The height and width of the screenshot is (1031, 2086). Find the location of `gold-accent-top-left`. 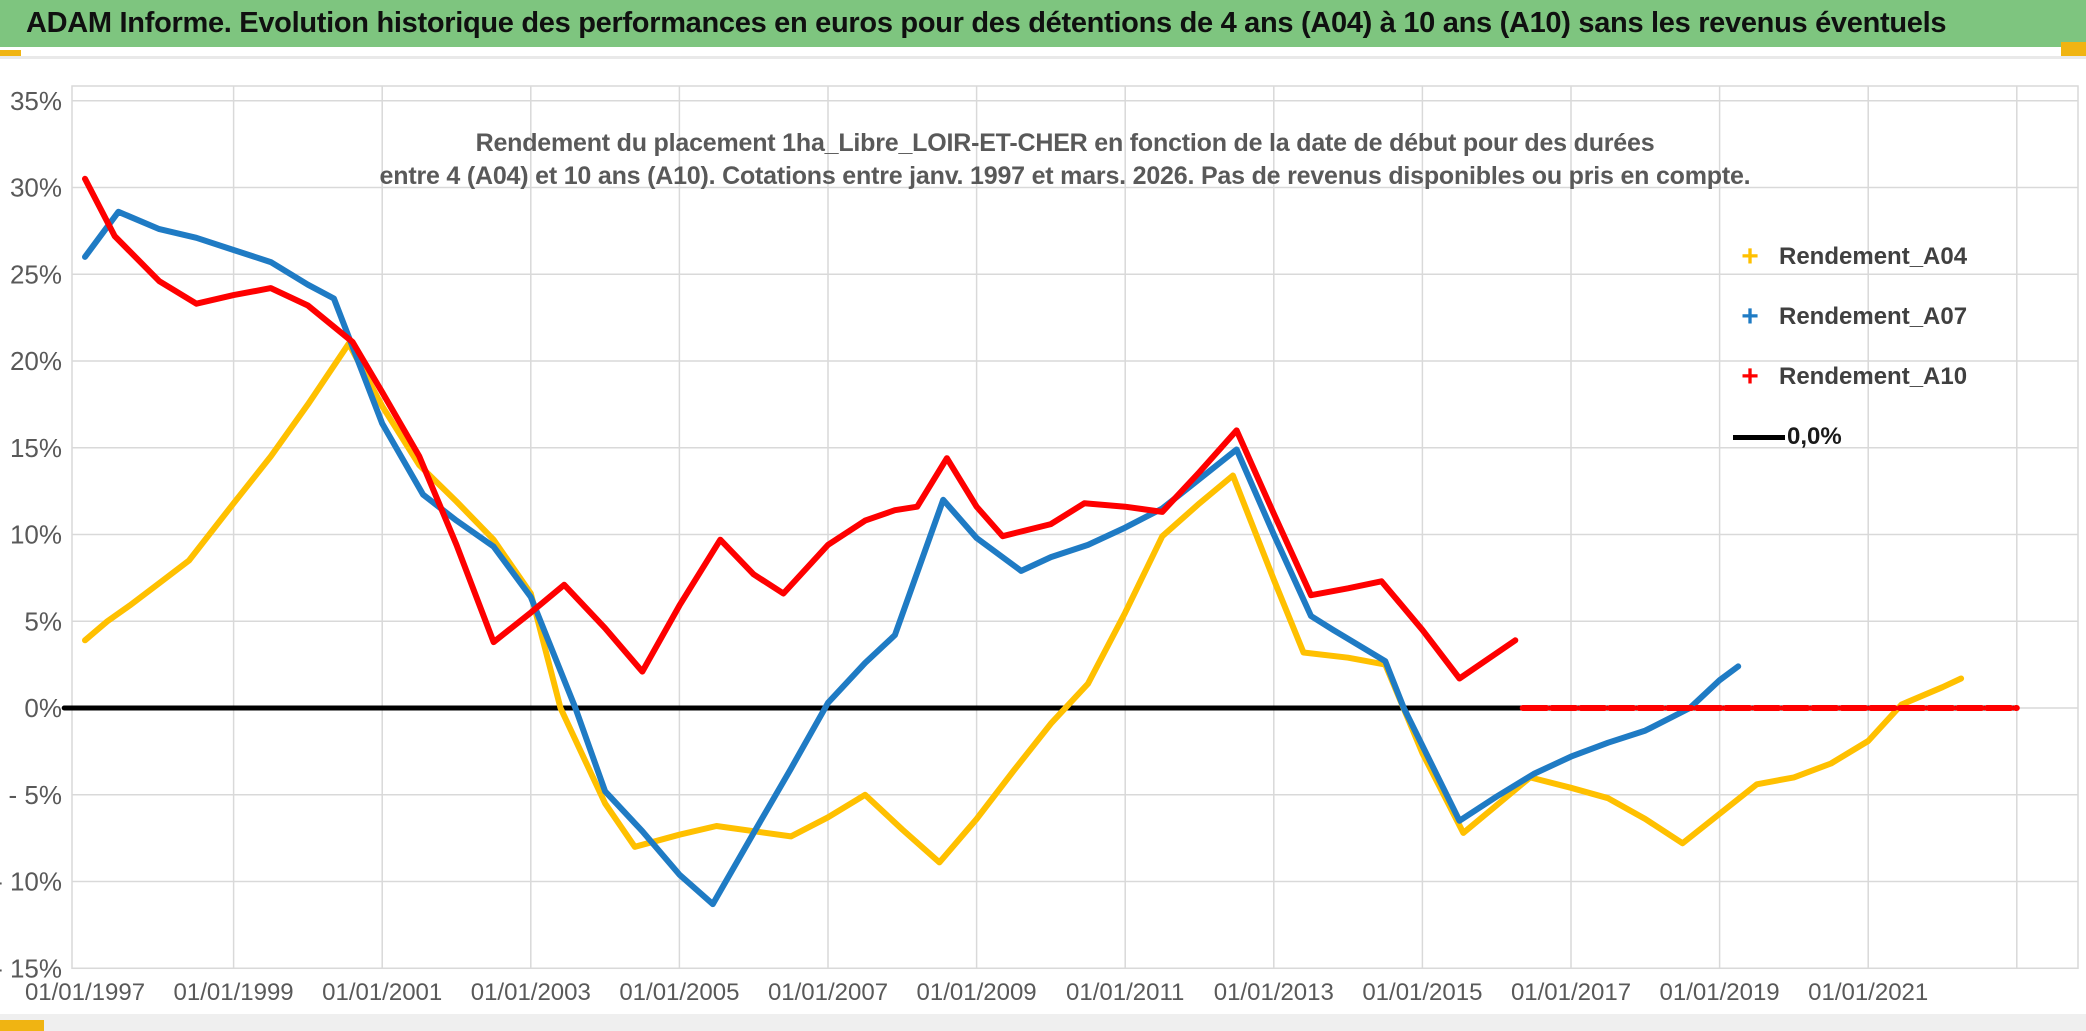

gold-accent-top-left is located at coordinates (10, 53).